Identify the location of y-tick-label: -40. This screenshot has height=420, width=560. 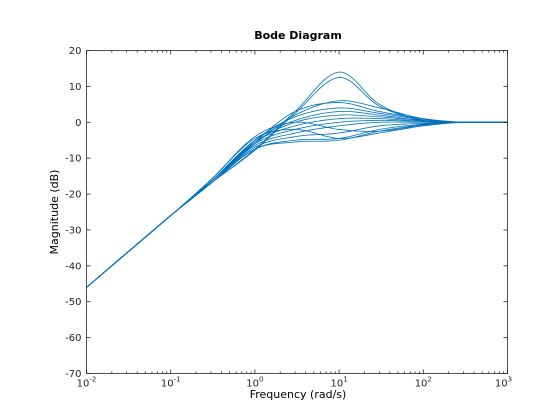
(73, 266).